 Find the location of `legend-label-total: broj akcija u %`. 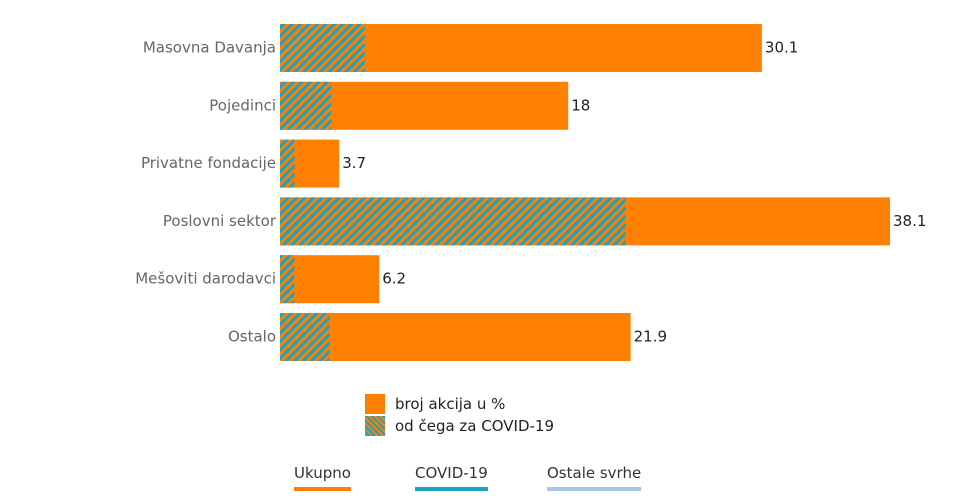

legend-label-total: broj akcija u % is located at coordinates (450, 404).